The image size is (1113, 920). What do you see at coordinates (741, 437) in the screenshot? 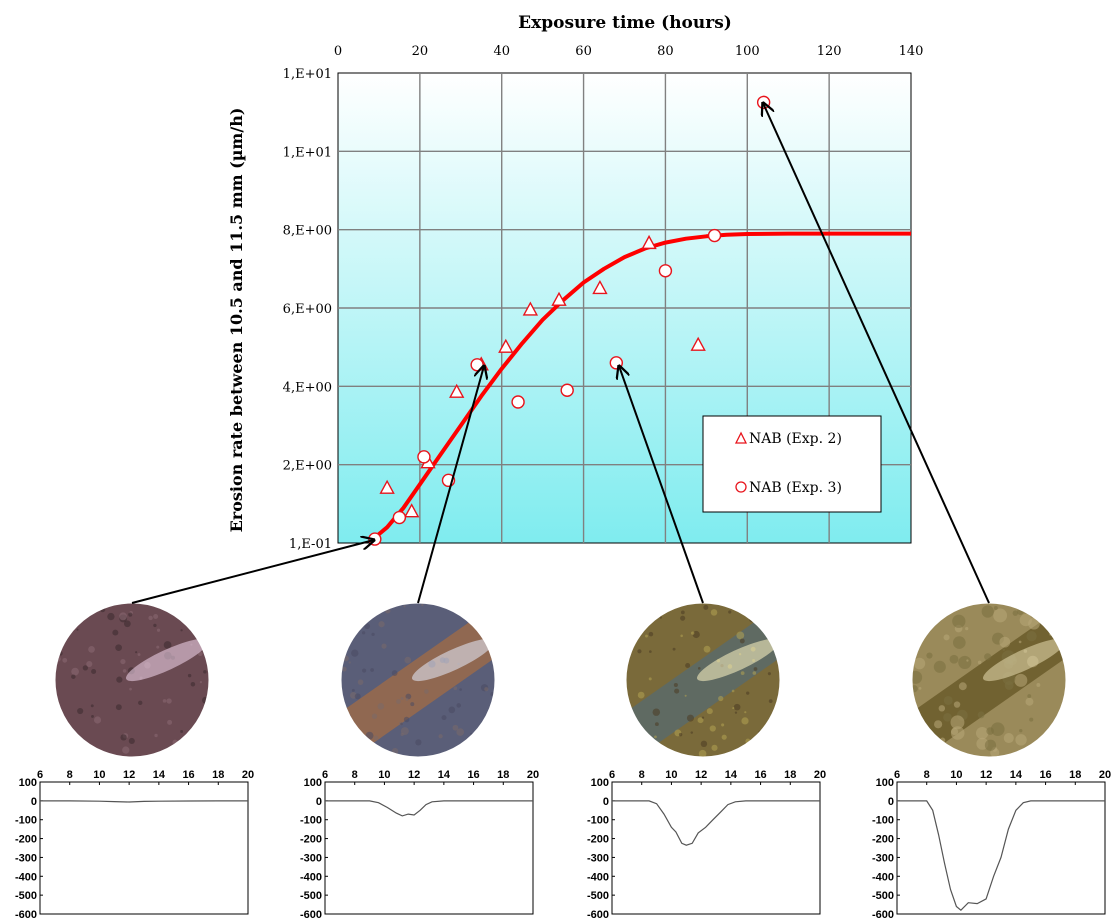
I see `legend-triangle-marker` at bounding box center [741, 437].